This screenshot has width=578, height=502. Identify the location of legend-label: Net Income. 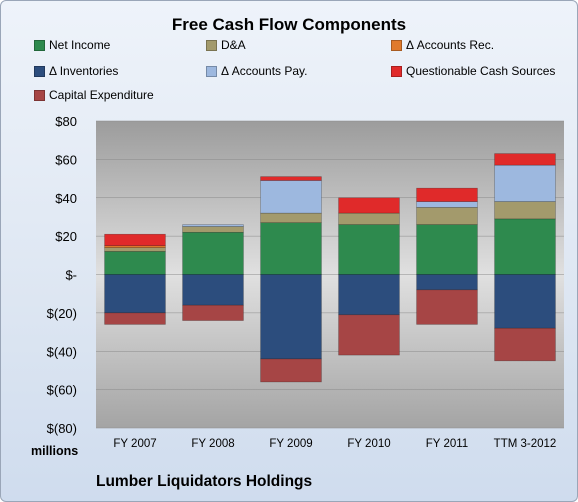
(80, 45).